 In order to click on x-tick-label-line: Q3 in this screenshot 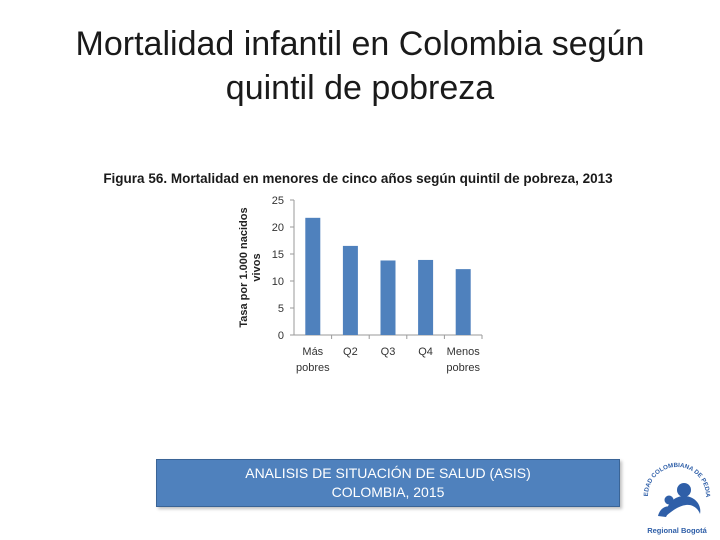, I will do `click(388, 352)`.